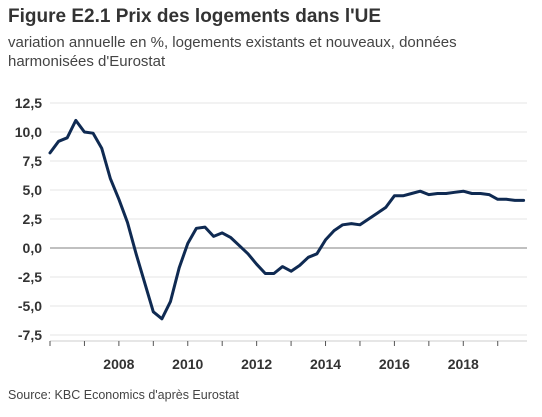  Describe the element at coordinates (118, 364) in the screenshot. I see `x-tick-label: 2008` at that location.